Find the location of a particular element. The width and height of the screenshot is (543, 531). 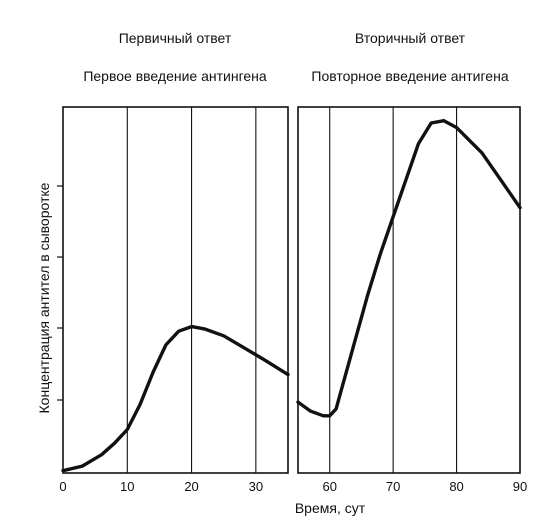

secondary-response-subtitle: Повторное введение антигена is located at coordinates (410, 76).